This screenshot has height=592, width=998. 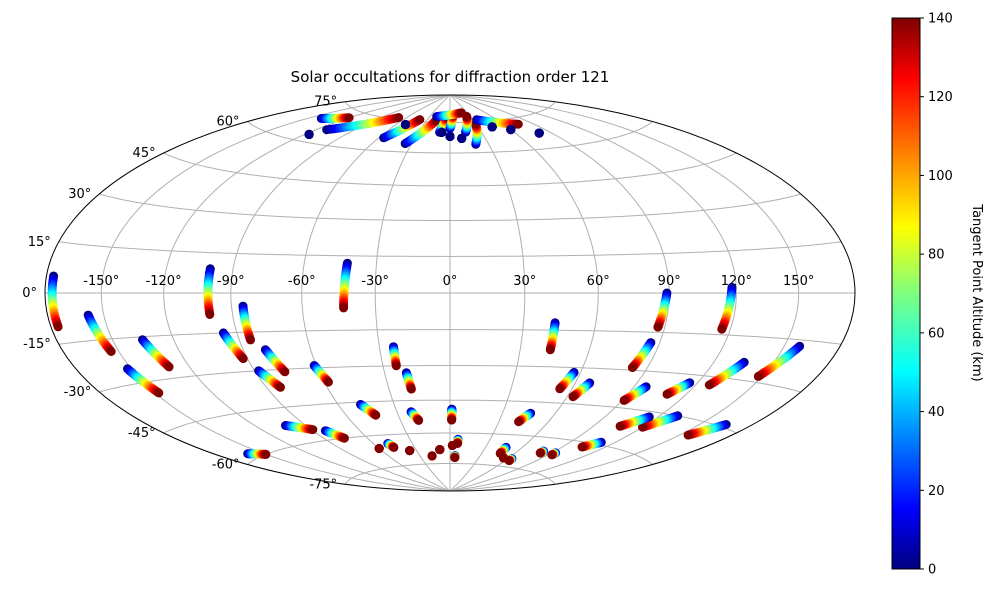 What do you see at coordinates (325, 102) in the screenshot?
I see `latitude-tick-label: 75°` at bounding box center [325, 102].